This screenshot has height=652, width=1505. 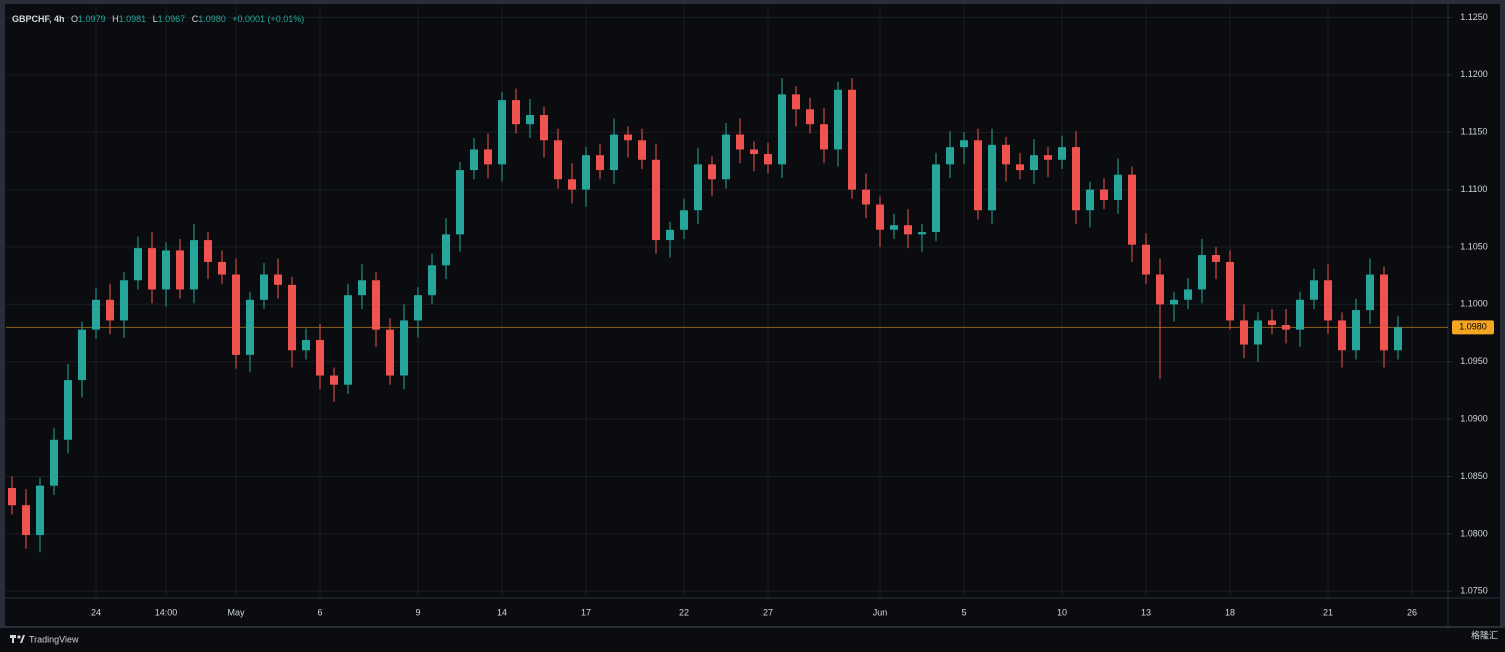 What do you see at coordinates (92, 19) in the screenshot?
I see `legend-value: 1.0979` at bounding box center [92, 19].